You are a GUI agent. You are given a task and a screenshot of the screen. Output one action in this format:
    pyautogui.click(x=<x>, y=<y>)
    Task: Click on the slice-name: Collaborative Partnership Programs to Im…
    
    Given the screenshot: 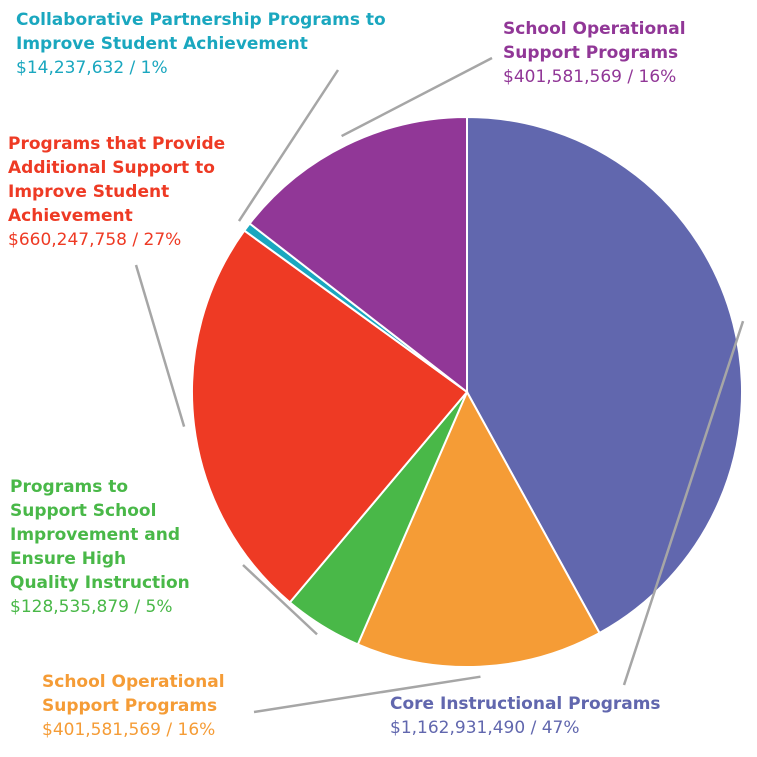 What is the action you would take?
    pyautogui.click(x=201, y=32)
    